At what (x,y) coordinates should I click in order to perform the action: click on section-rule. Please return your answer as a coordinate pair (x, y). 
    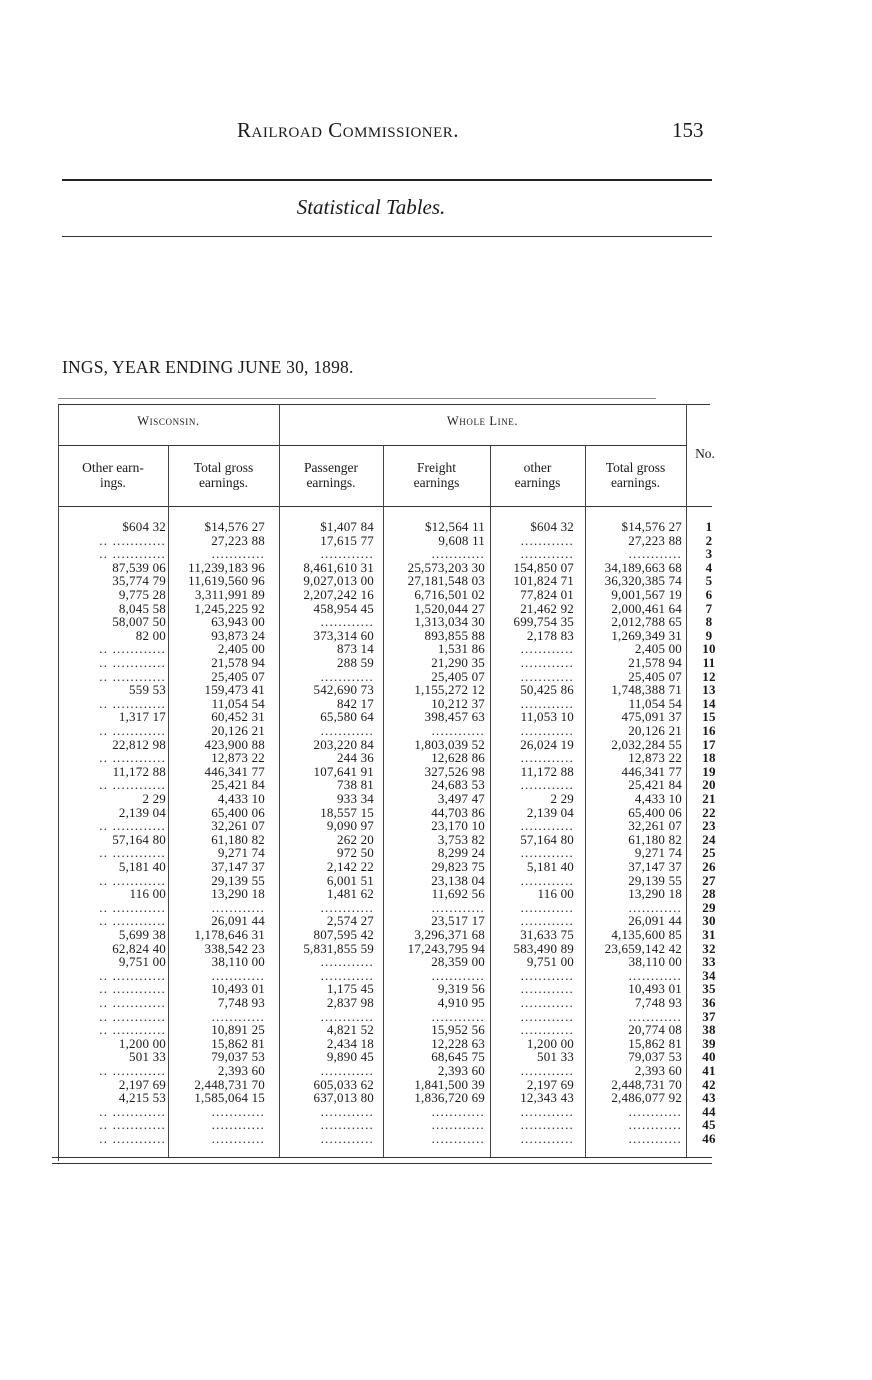
    Looking at the image, I should click on (387, 236).